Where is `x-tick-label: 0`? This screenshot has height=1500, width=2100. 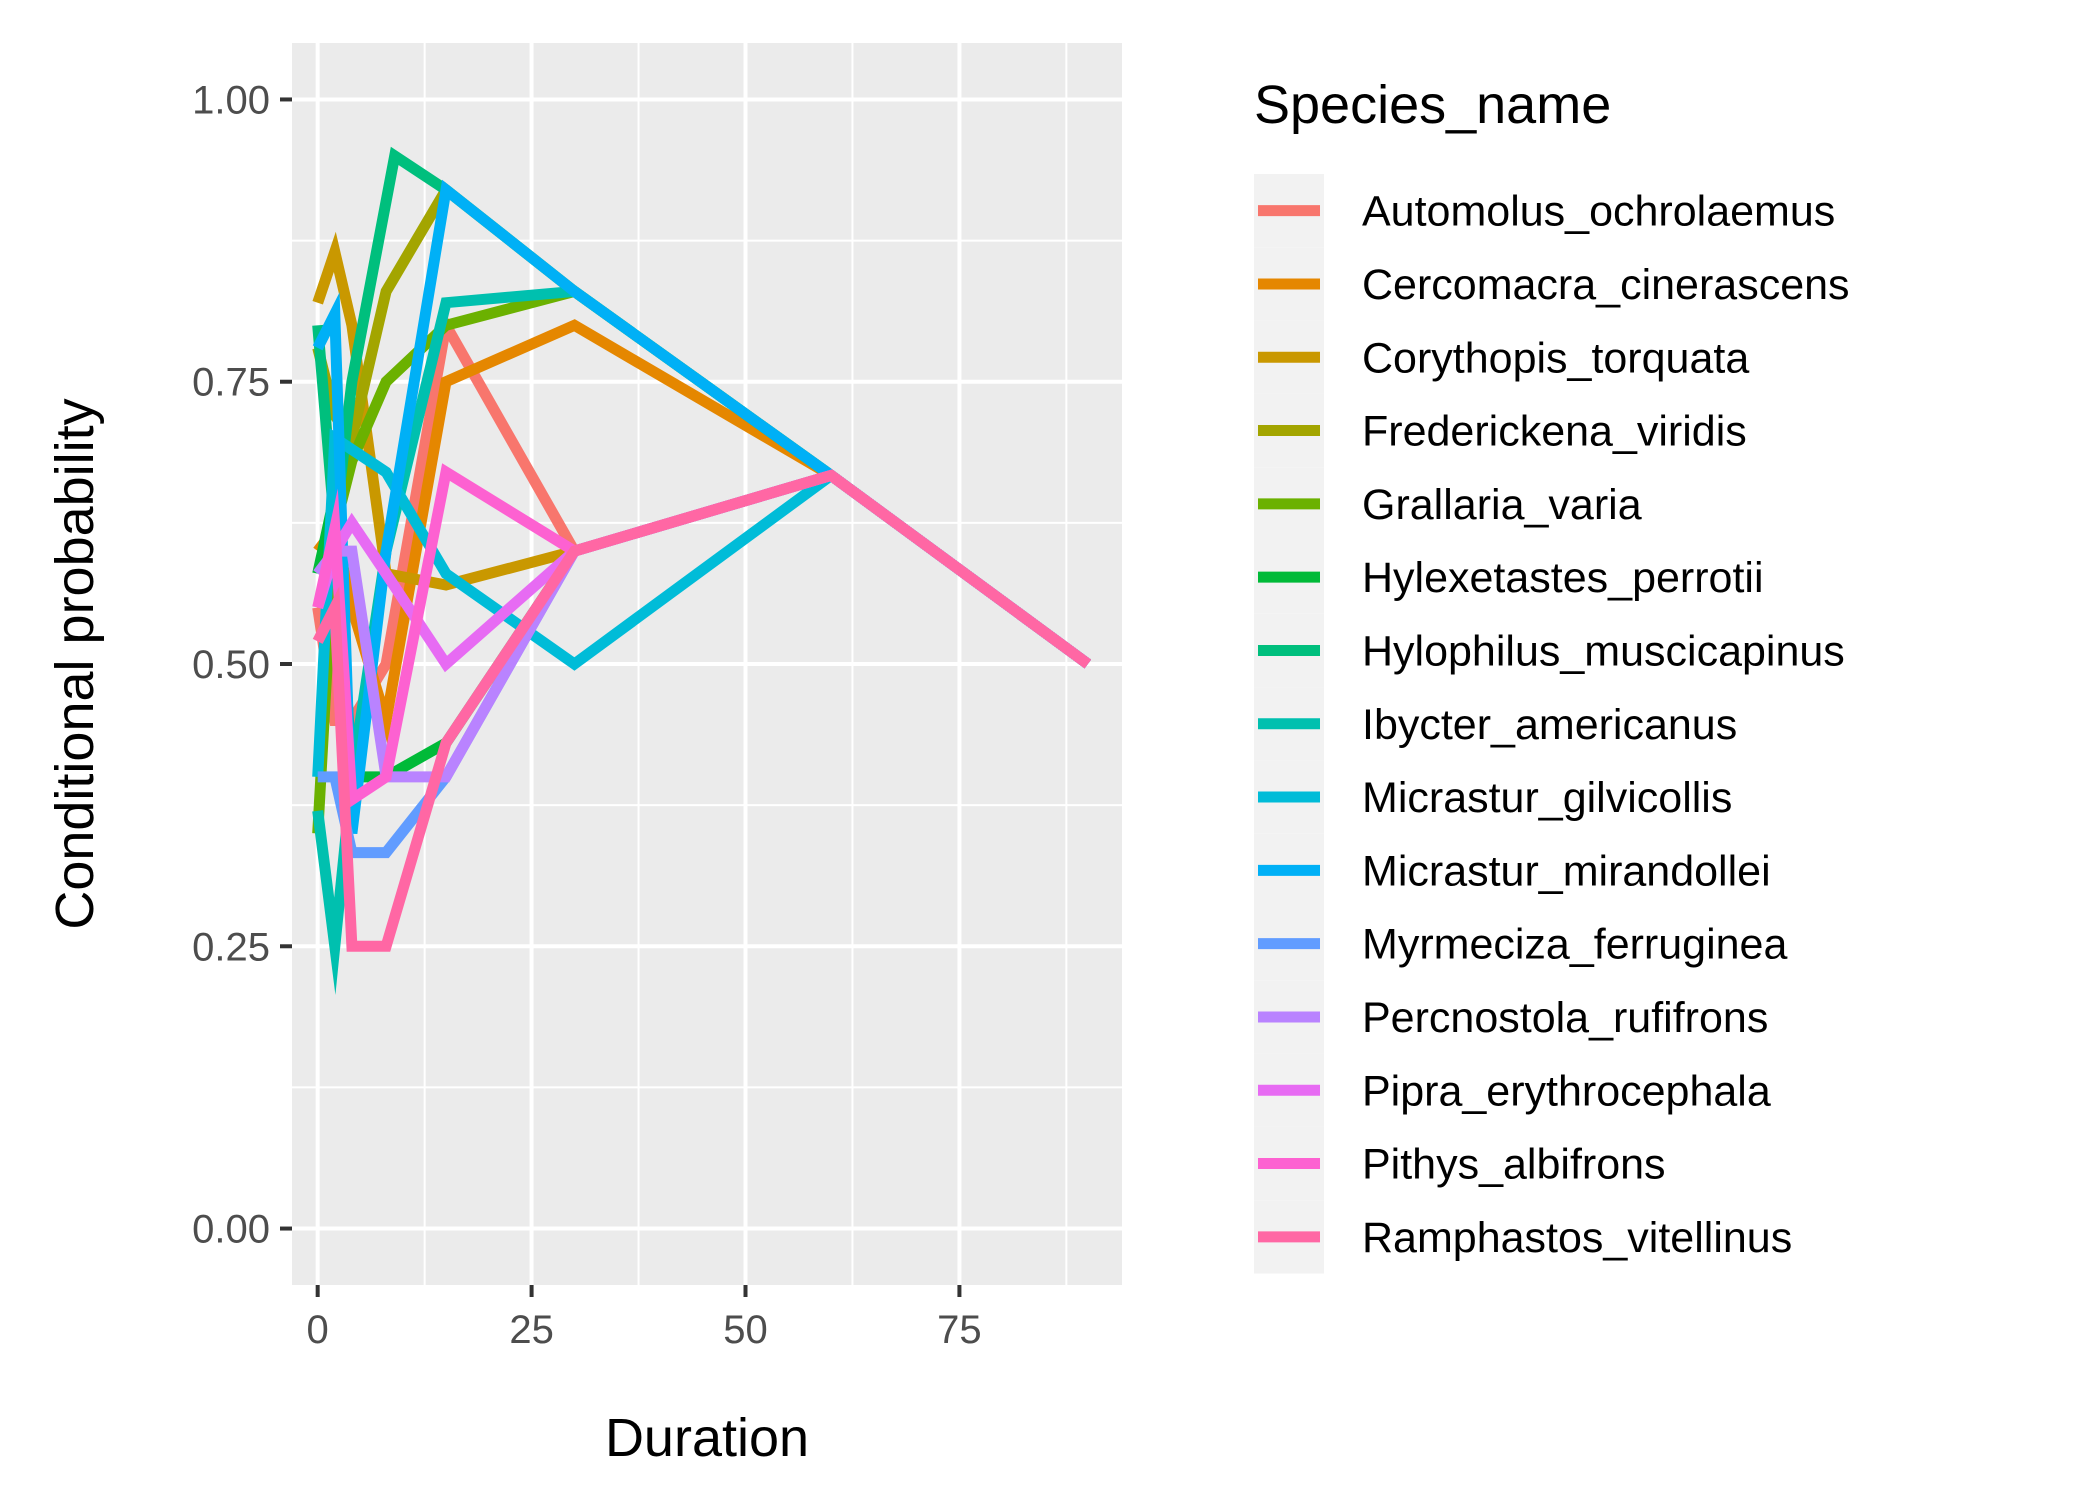 x-tick-label: 0 is located at coordinates (318, 1330).